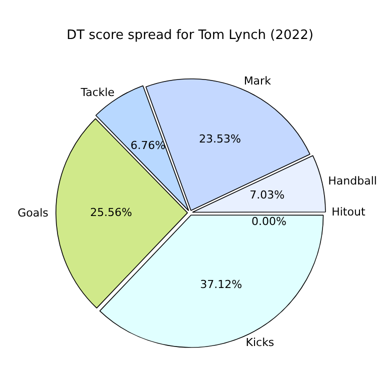 The image size is (390, 390). Describe the element at coordinates (190, 36) in the screenshot. I see `chart-title: DT score spread for Tom Lynch (2022)` at that location.